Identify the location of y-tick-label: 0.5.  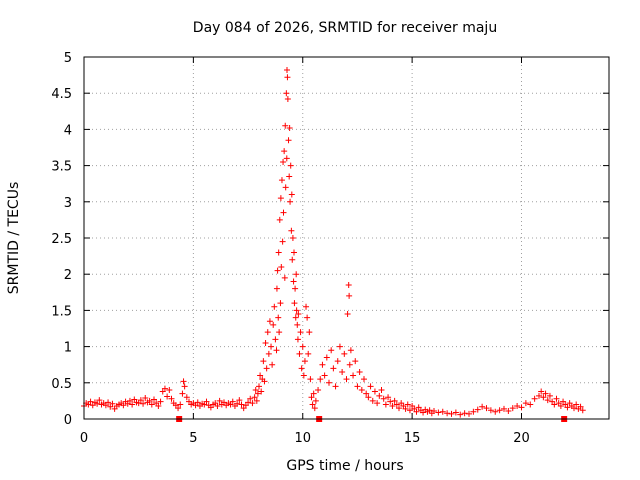
(61, 384).